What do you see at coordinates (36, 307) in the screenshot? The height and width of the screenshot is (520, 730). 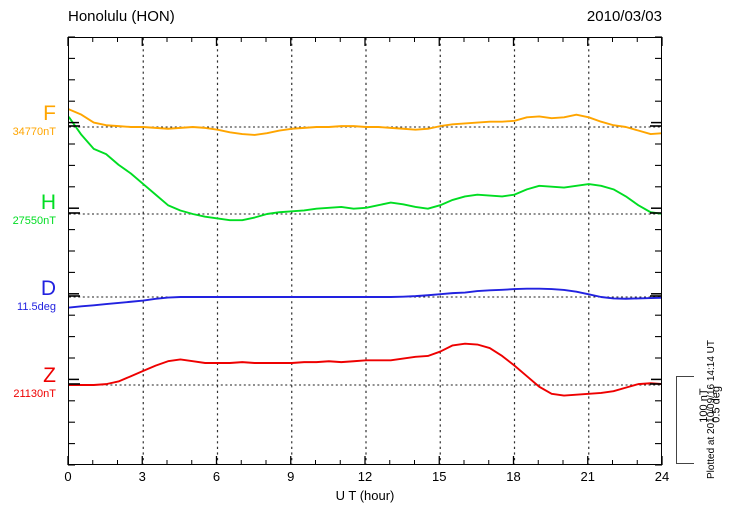 I see `component-baseline-d: 11.5deg` at bounding box center [36, 307].